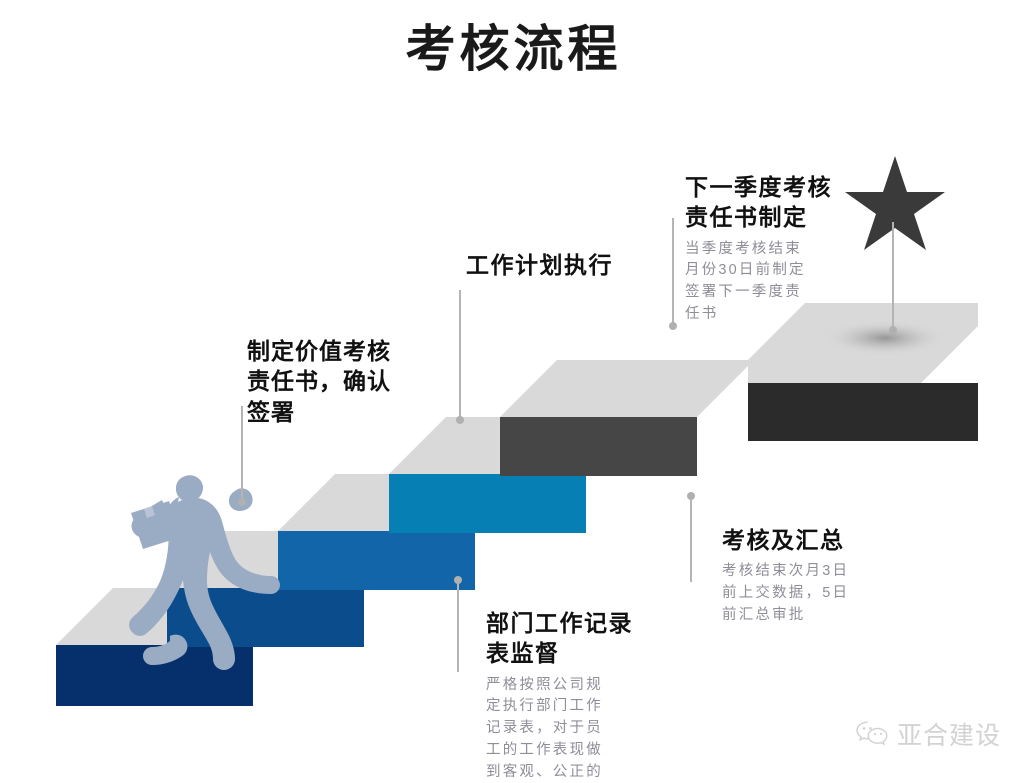  I want to click on step-heading-3: 工作计划执行, so click(539, 265).